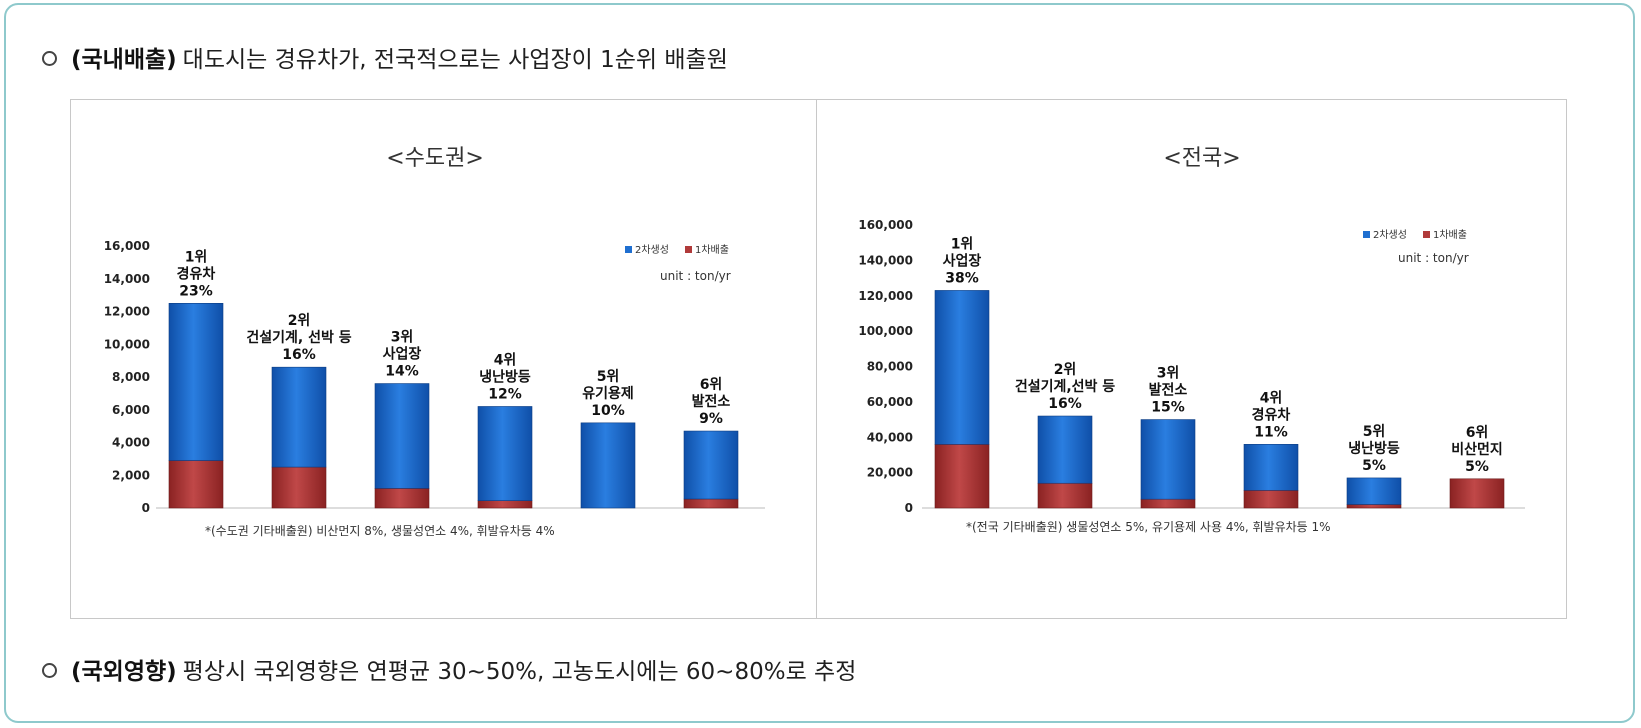 This screenshot has width=1641, height=728. I want to click on y-tick-label: 80,000, so click(890, 367).